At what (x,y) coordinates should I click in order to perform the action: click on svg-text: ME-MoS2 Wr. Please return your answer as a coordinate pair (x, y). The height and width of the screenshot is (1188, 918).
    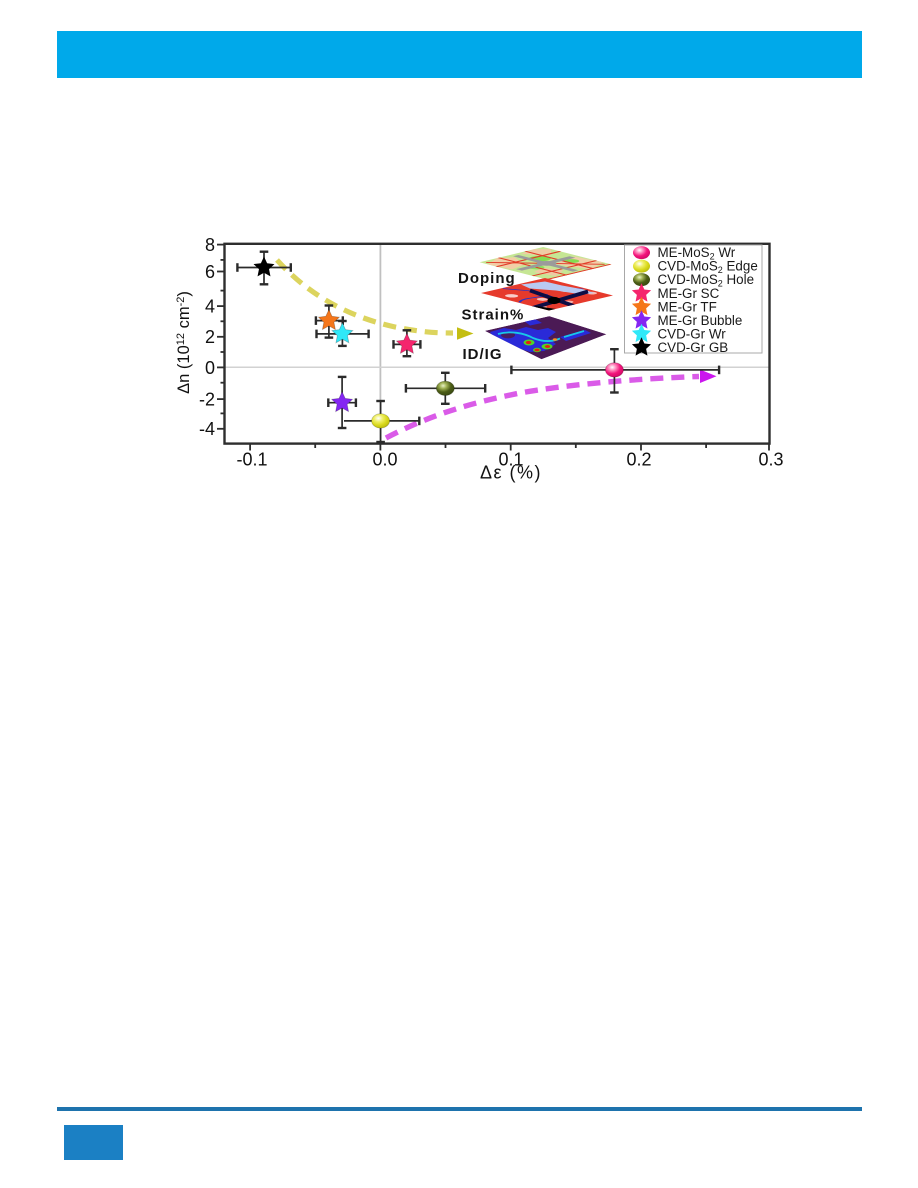
    Looking at the image, I should click on (697, 253).